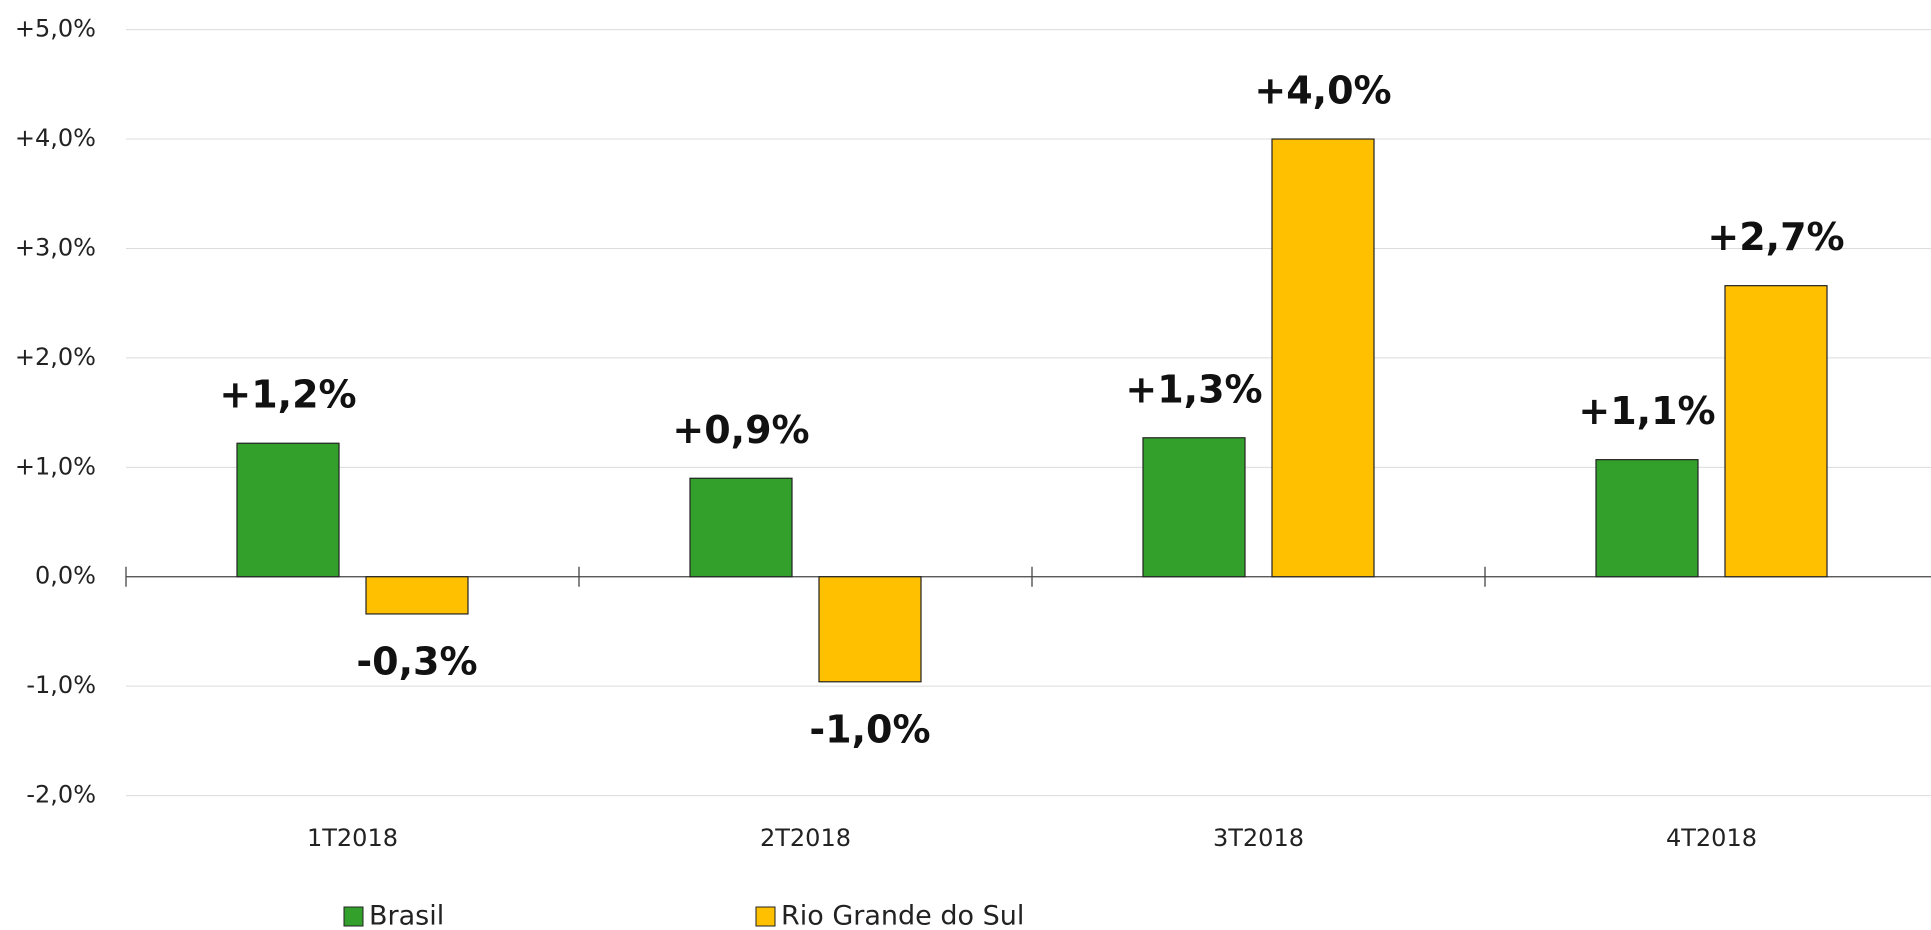 Image resolution: width=1931 pixels, height=930 pixels. Describe the element at coordinates (406, 915) in the screenshot. I see `legend-label: Brasil` at that location.